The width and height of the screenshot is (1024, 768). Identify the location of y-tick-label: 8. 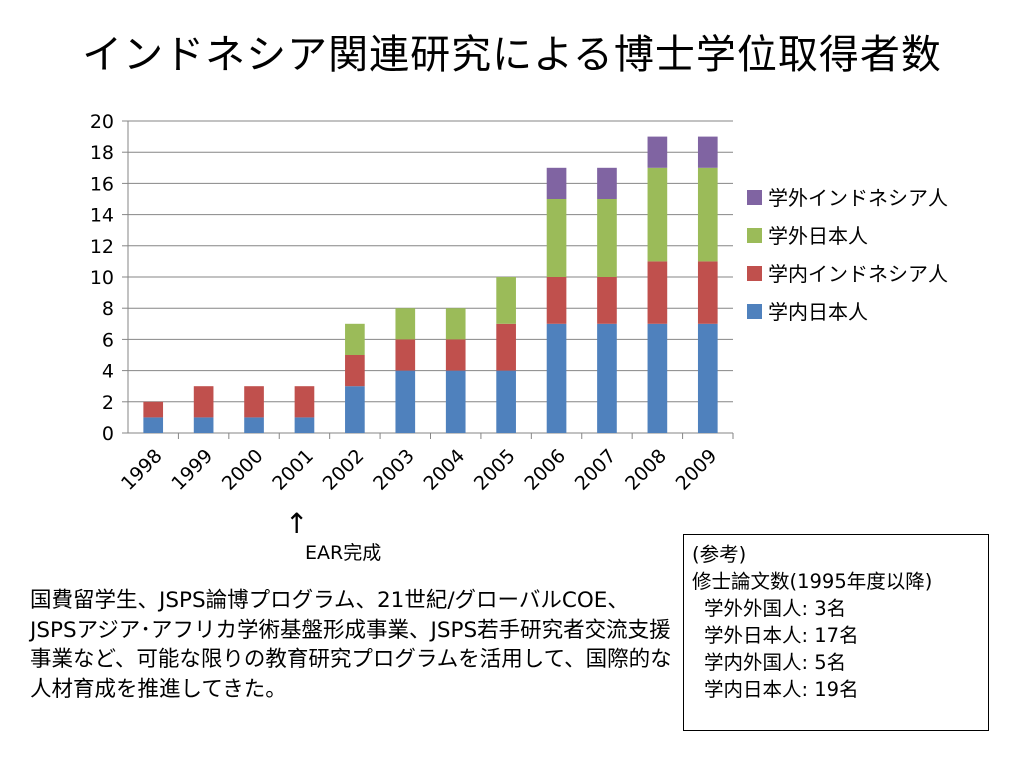
(108, 309).